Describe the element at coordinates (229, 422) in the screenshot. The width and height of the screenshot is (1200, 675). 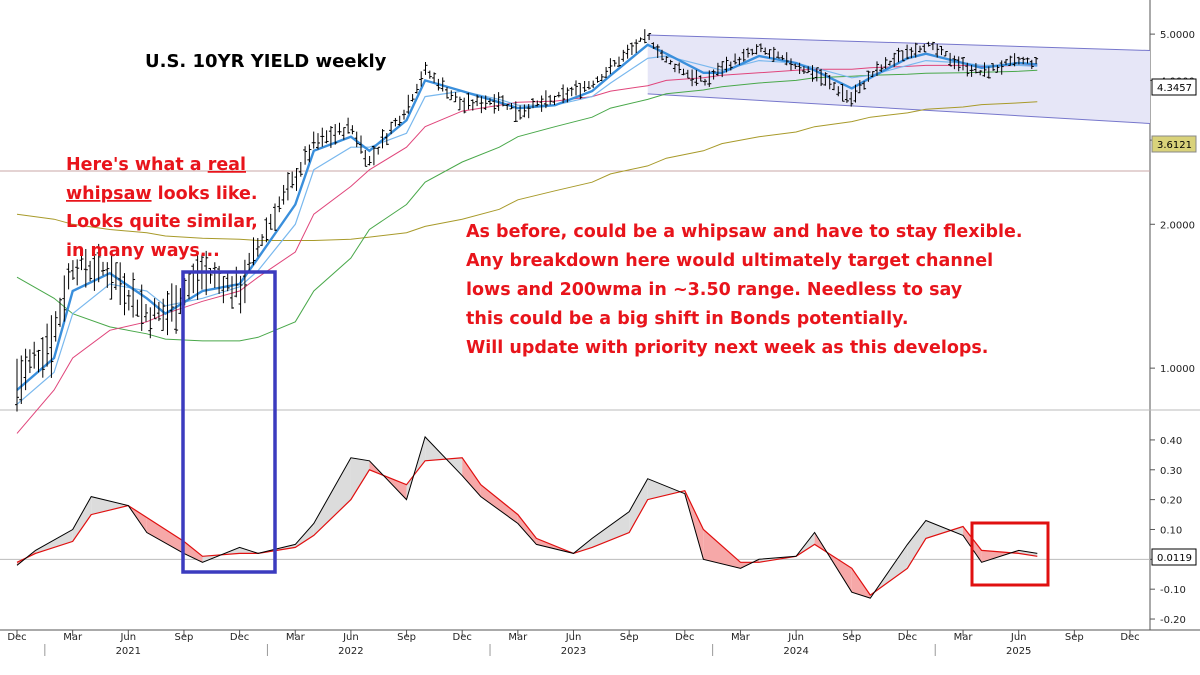
I see `whipsaw-highlight-box` at that location.